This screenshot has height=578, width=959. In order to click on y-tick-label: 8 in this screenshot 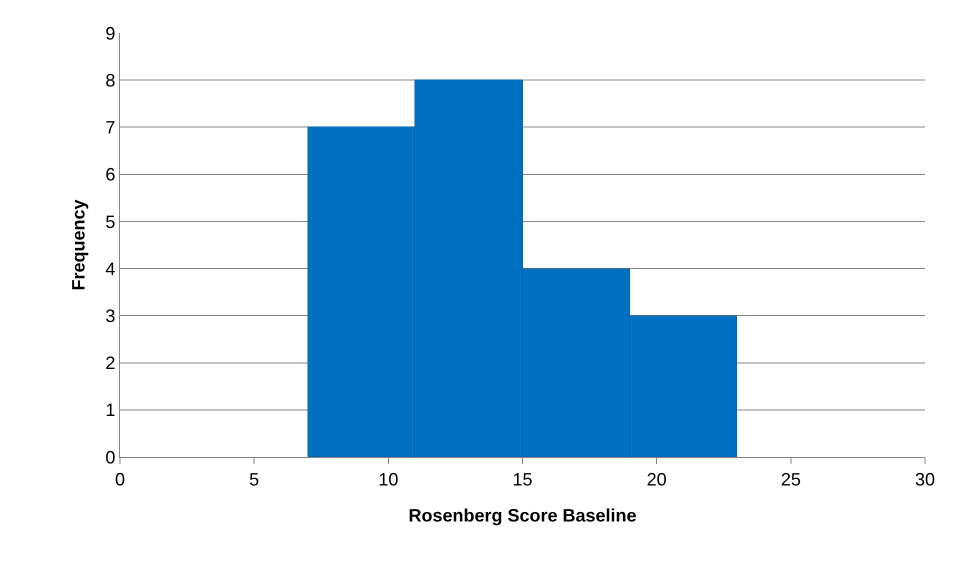, I will do `click(110, 80)`.